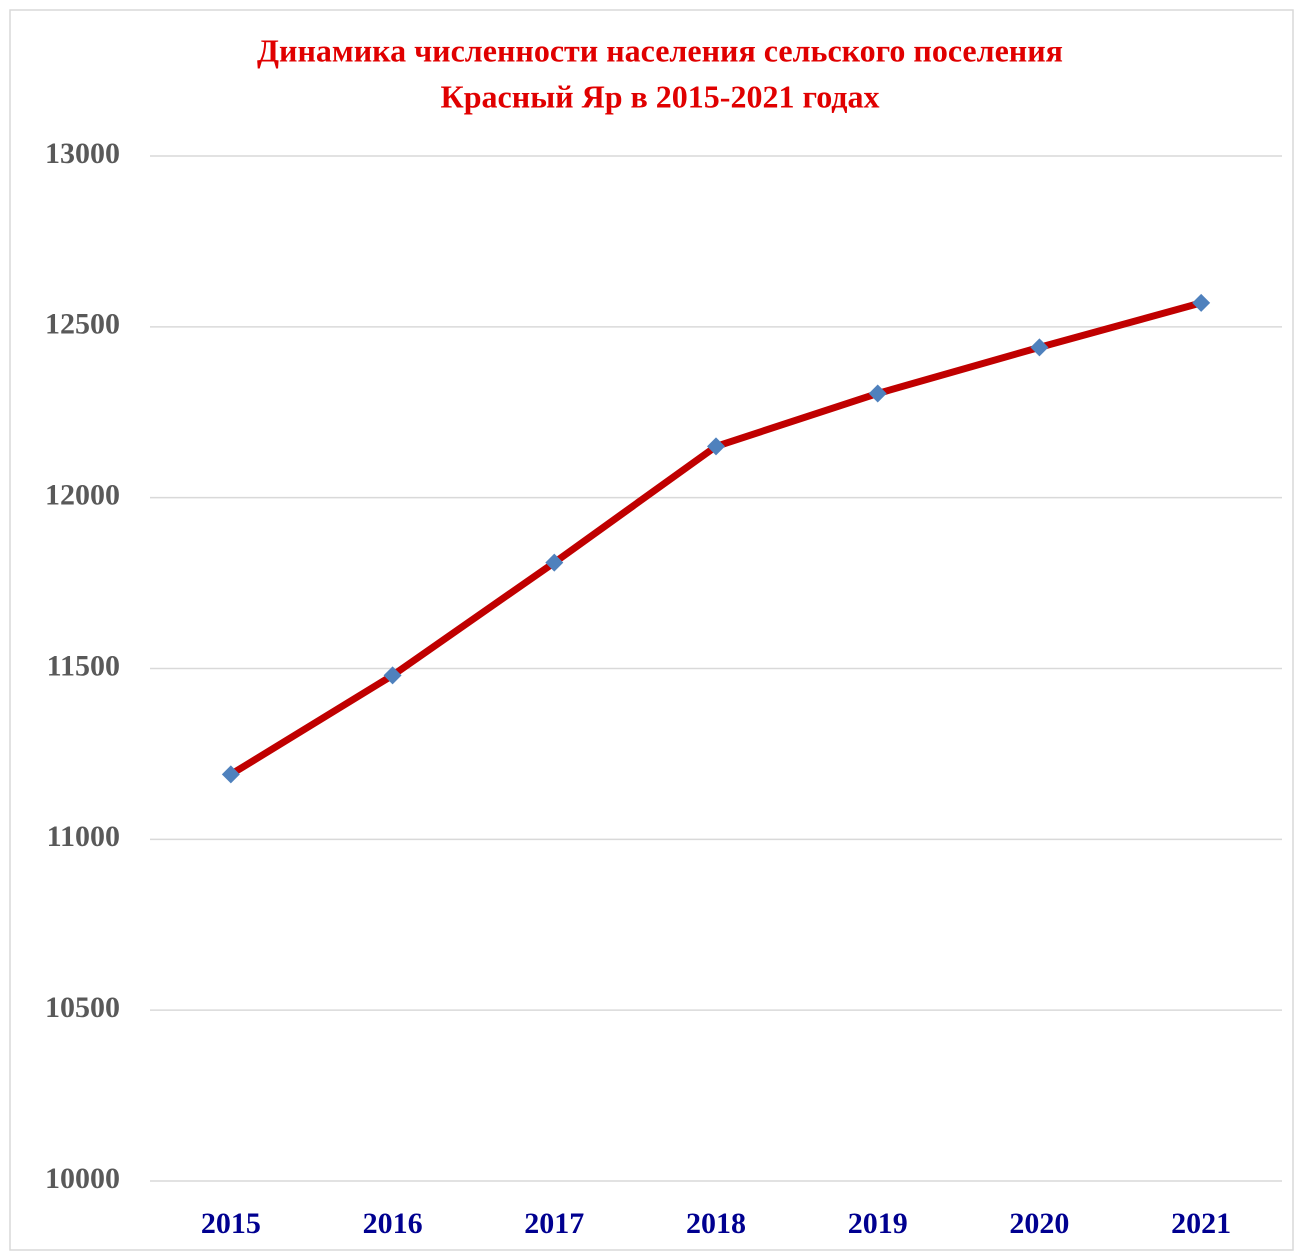 This screenshot has width=1303, height=1253. What do you see at coordinates (554, 1223) in the screenshot?
I see `x-tick-label: 2017` at bounding box center [554, 1223].